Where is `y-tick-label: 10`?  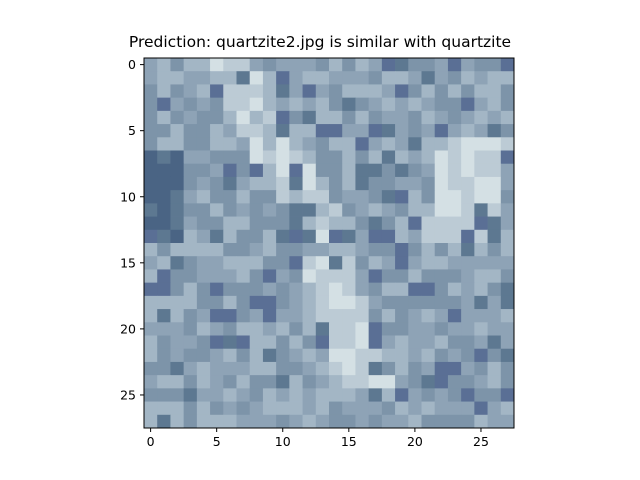 y-tick-label: 10 is located at coordinates (128, 196).